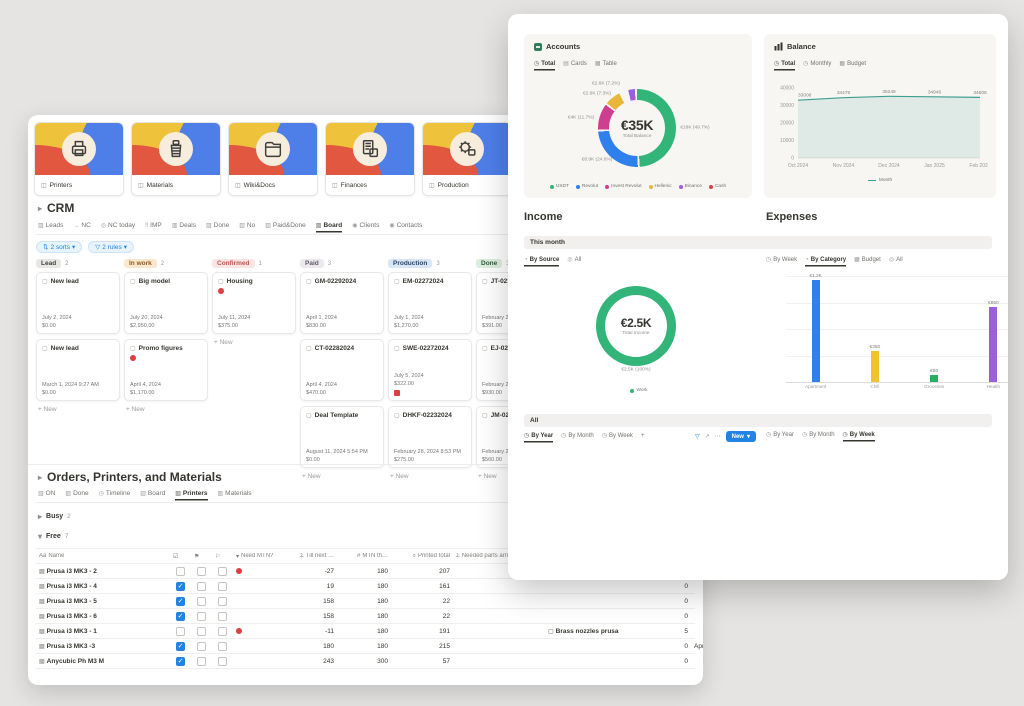  Describe the element at coordinates (247, 226) in the screenshot. I see `tab-no: ▥ No` at that location.